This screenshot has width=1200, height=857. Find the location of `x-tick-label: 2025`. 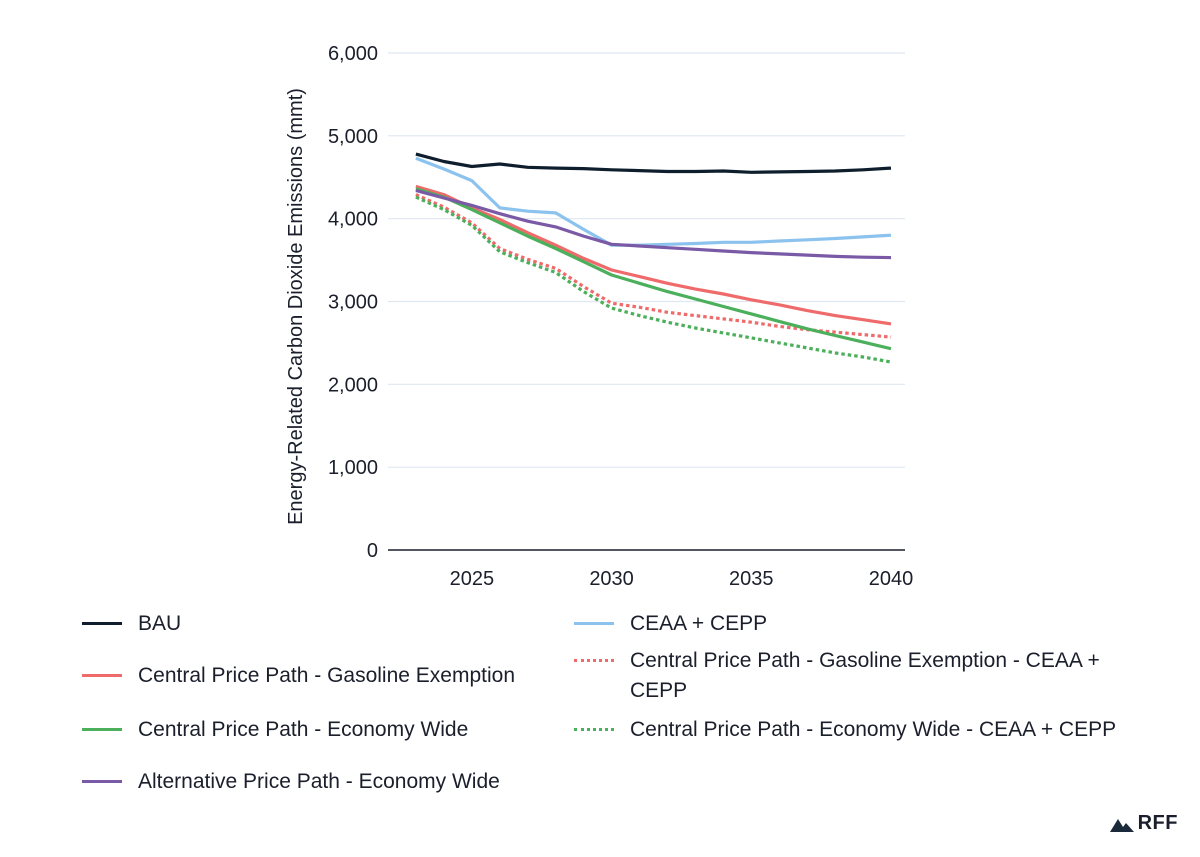

x-tick-label: 2025 is located at coordinates (472, 579).